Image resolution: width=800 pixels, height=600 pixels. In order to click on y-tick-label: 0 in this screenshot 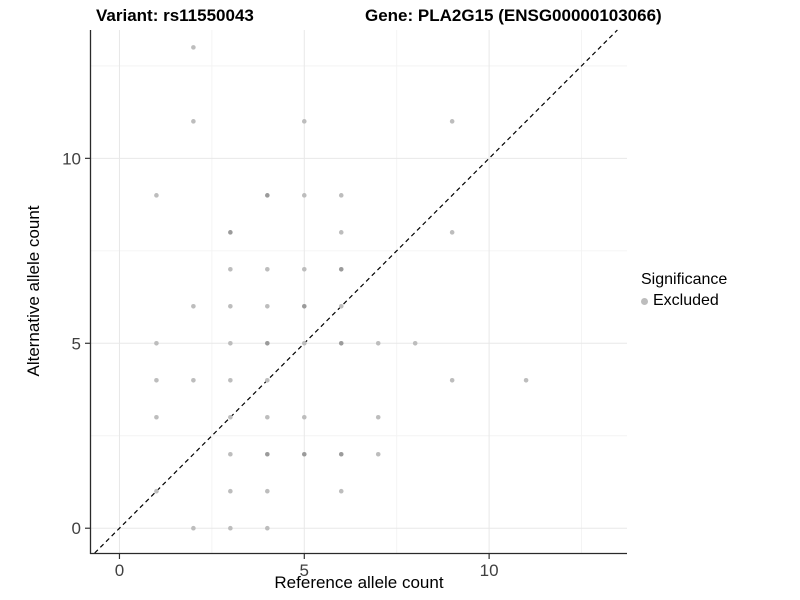, I will do `click(76, 528)`.